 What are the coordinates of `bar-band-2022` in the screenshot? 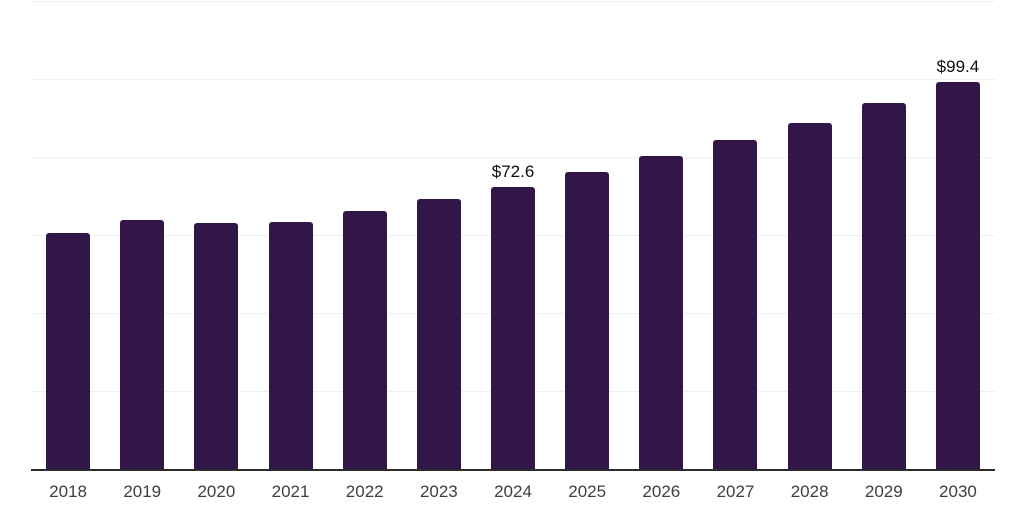 It's located at (365, 236).